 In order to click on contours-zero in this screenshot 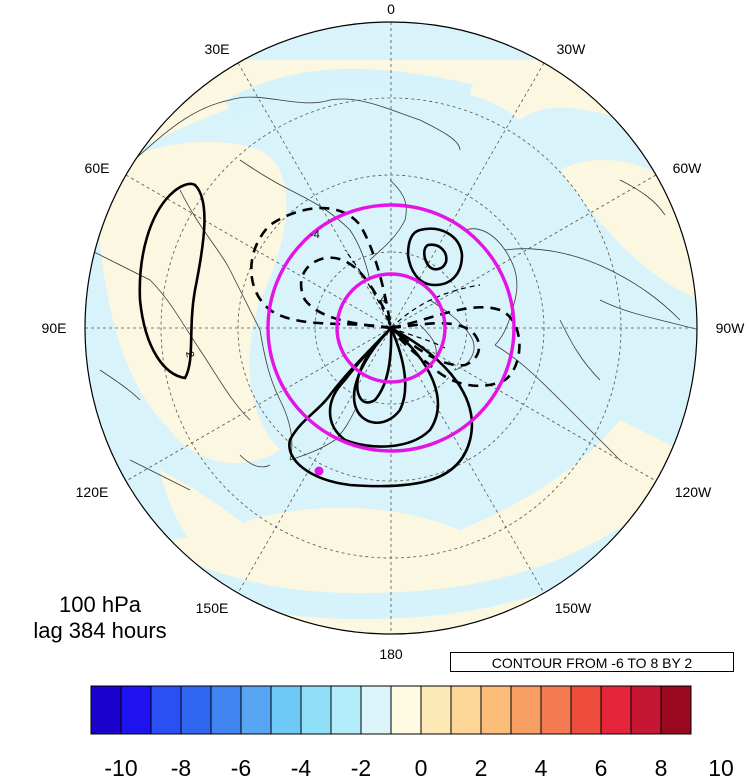, I will do `click(412, 299)`.